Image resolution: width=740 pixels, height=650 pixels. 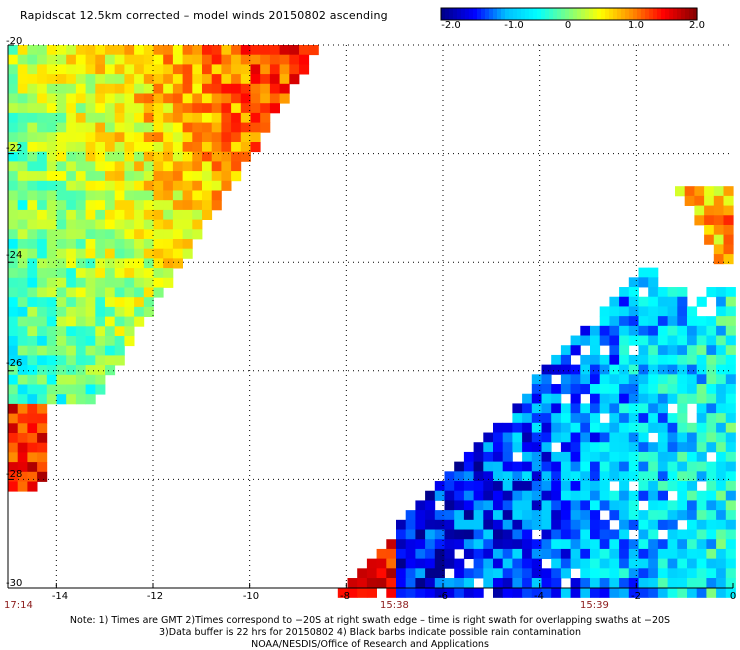 I want to click on lon-label-12: -12, so click(x=155, y=596).